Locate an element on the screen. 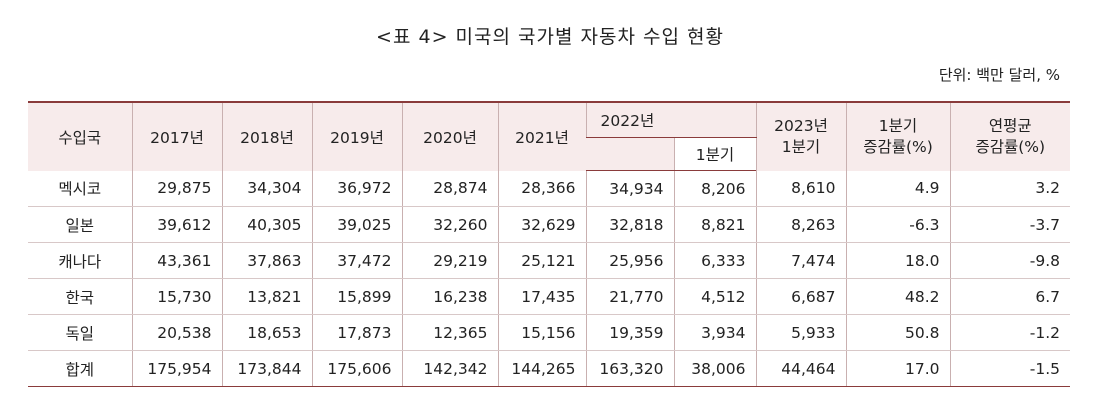 The height and width of the screenshot is (404, 1100). table-cell: 173,844 is located at coordinates (266, 368).